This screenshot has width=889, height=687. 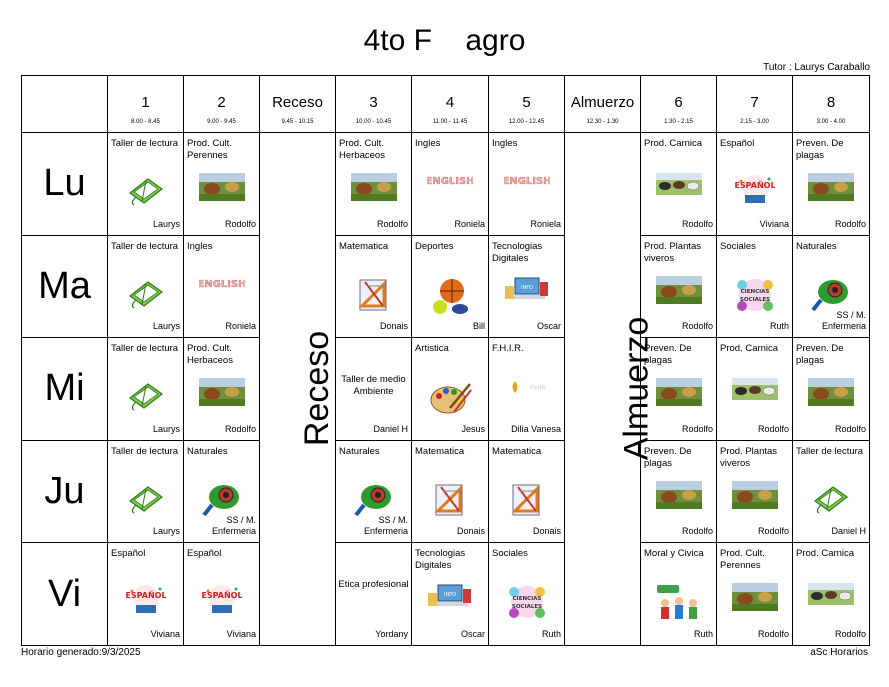 What do you see at coordinates (678, 594) in the screenshot?
I see `lesson-cell: Moral y Civica Ruth` at bounding box center [678, 594].